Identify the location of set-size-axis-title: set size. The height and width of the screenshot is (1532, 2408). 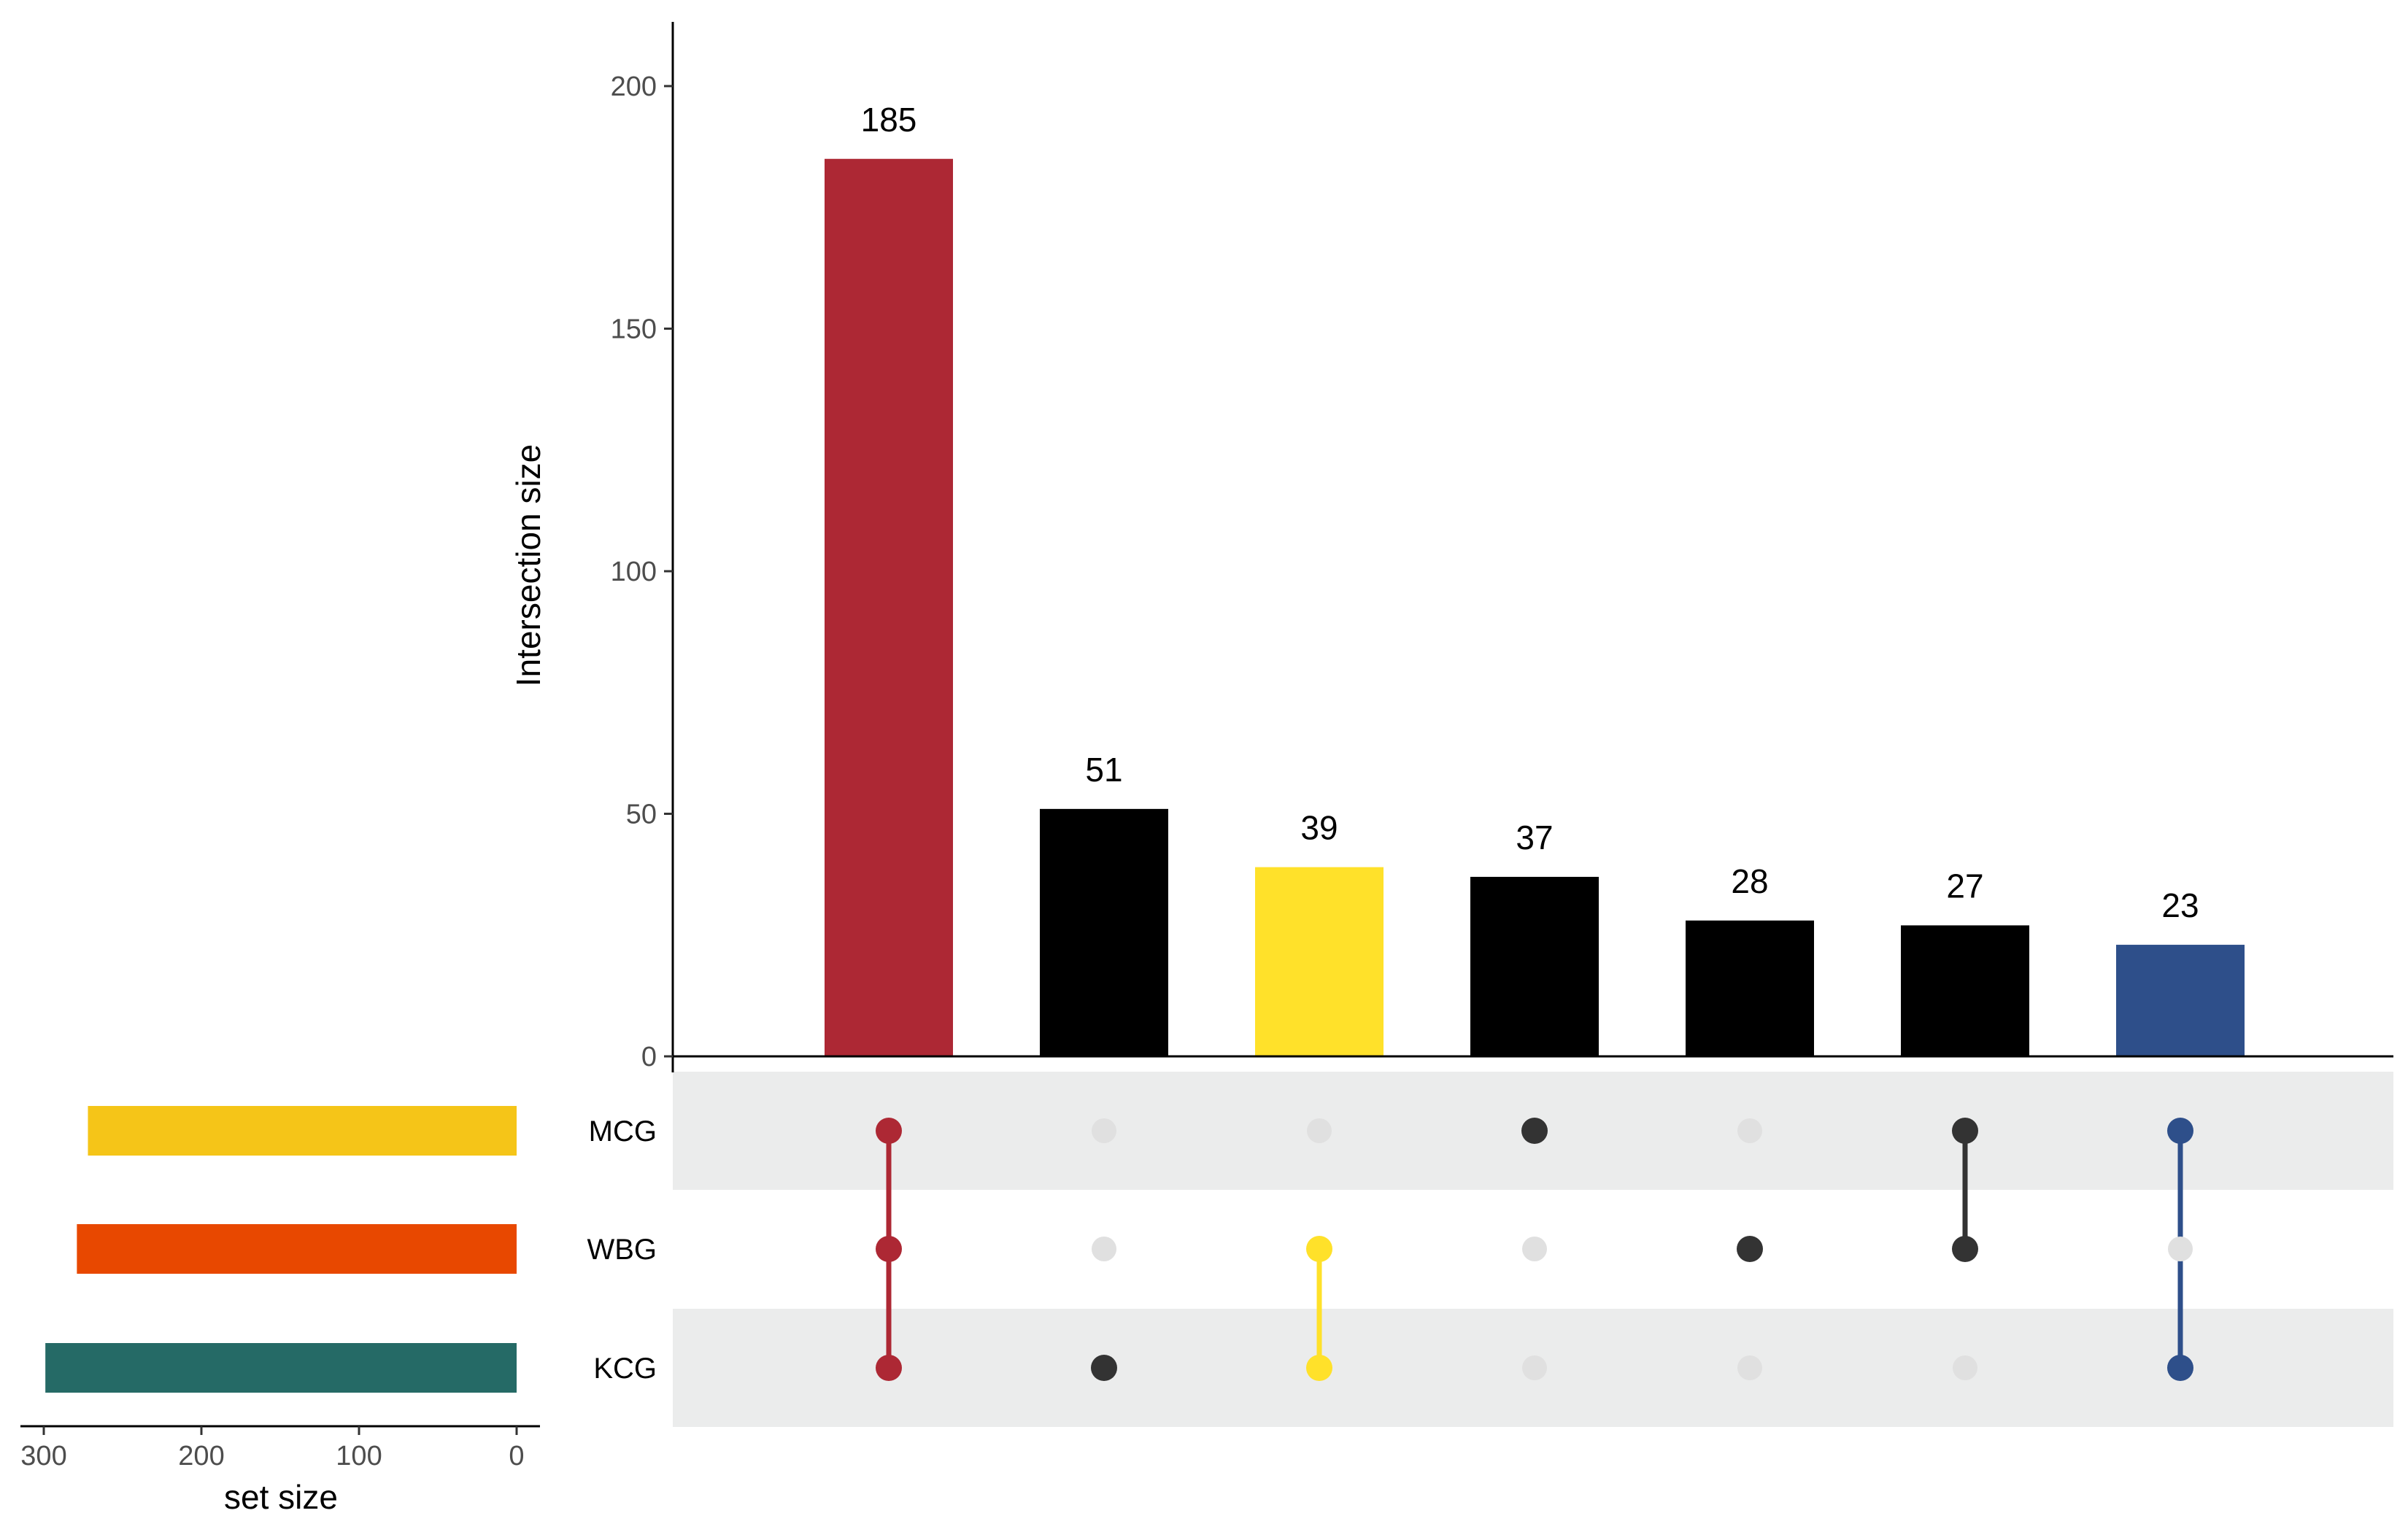
(281, 1497).